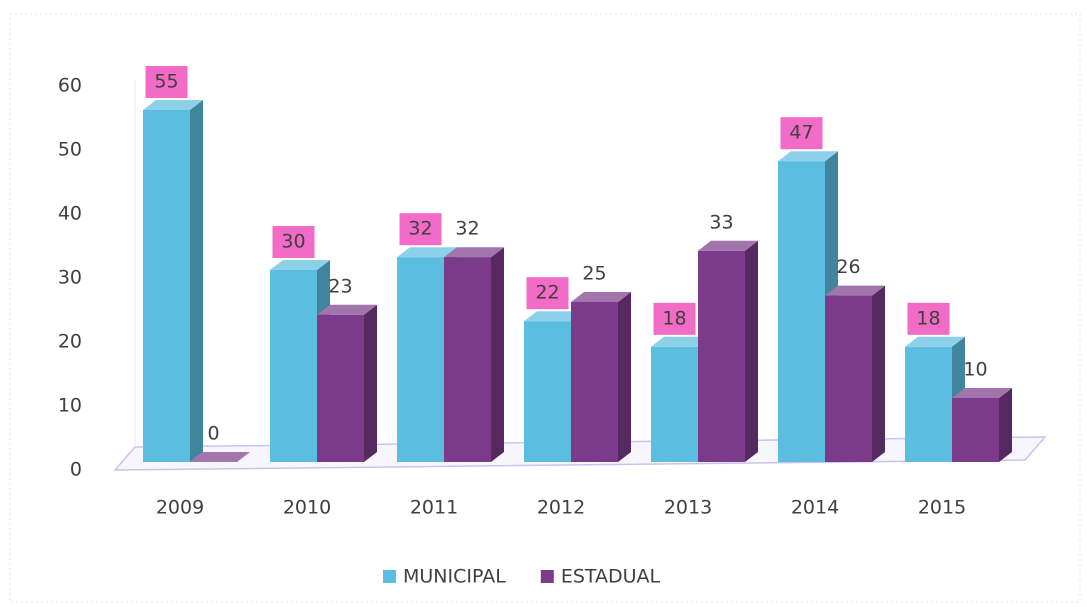 Image resolution: width=1087 pixels, height=607 pixels. I want to click on data-label: 47, so click(801, 133).